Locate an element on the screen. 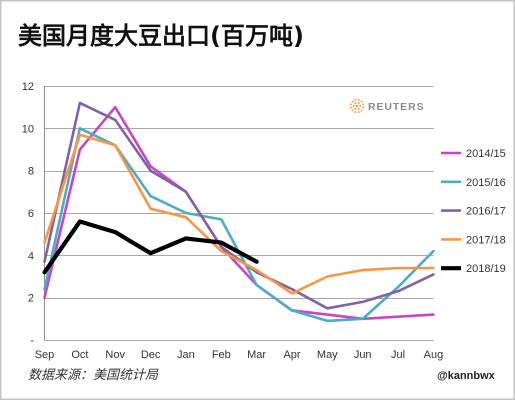 The image size is (515, 400). legend-item-2015-16: 2015/16 is located at coordinates (473, 183).